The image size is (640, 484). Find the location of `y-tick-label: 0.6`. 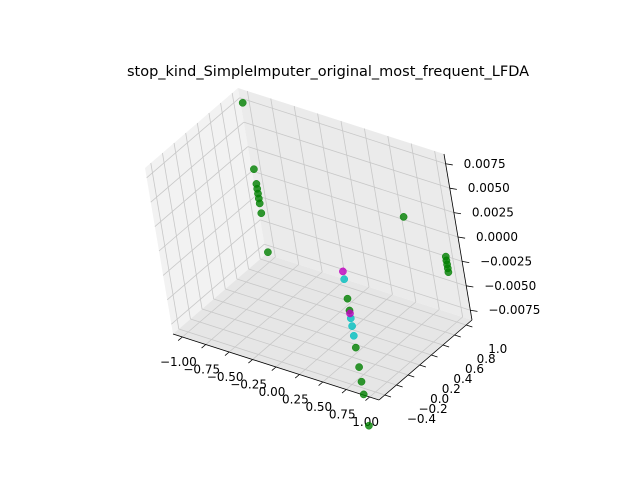

y-tick-label: 0.6 is located at coordinates (474, 369).